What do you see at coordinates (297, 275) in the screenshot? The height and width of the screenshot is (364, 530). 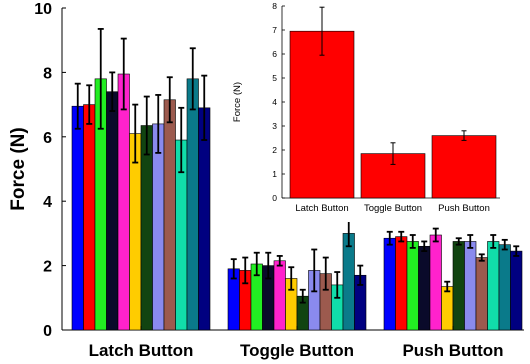 I see `bar-group-toggle-button` at bounding box center [297, 275].